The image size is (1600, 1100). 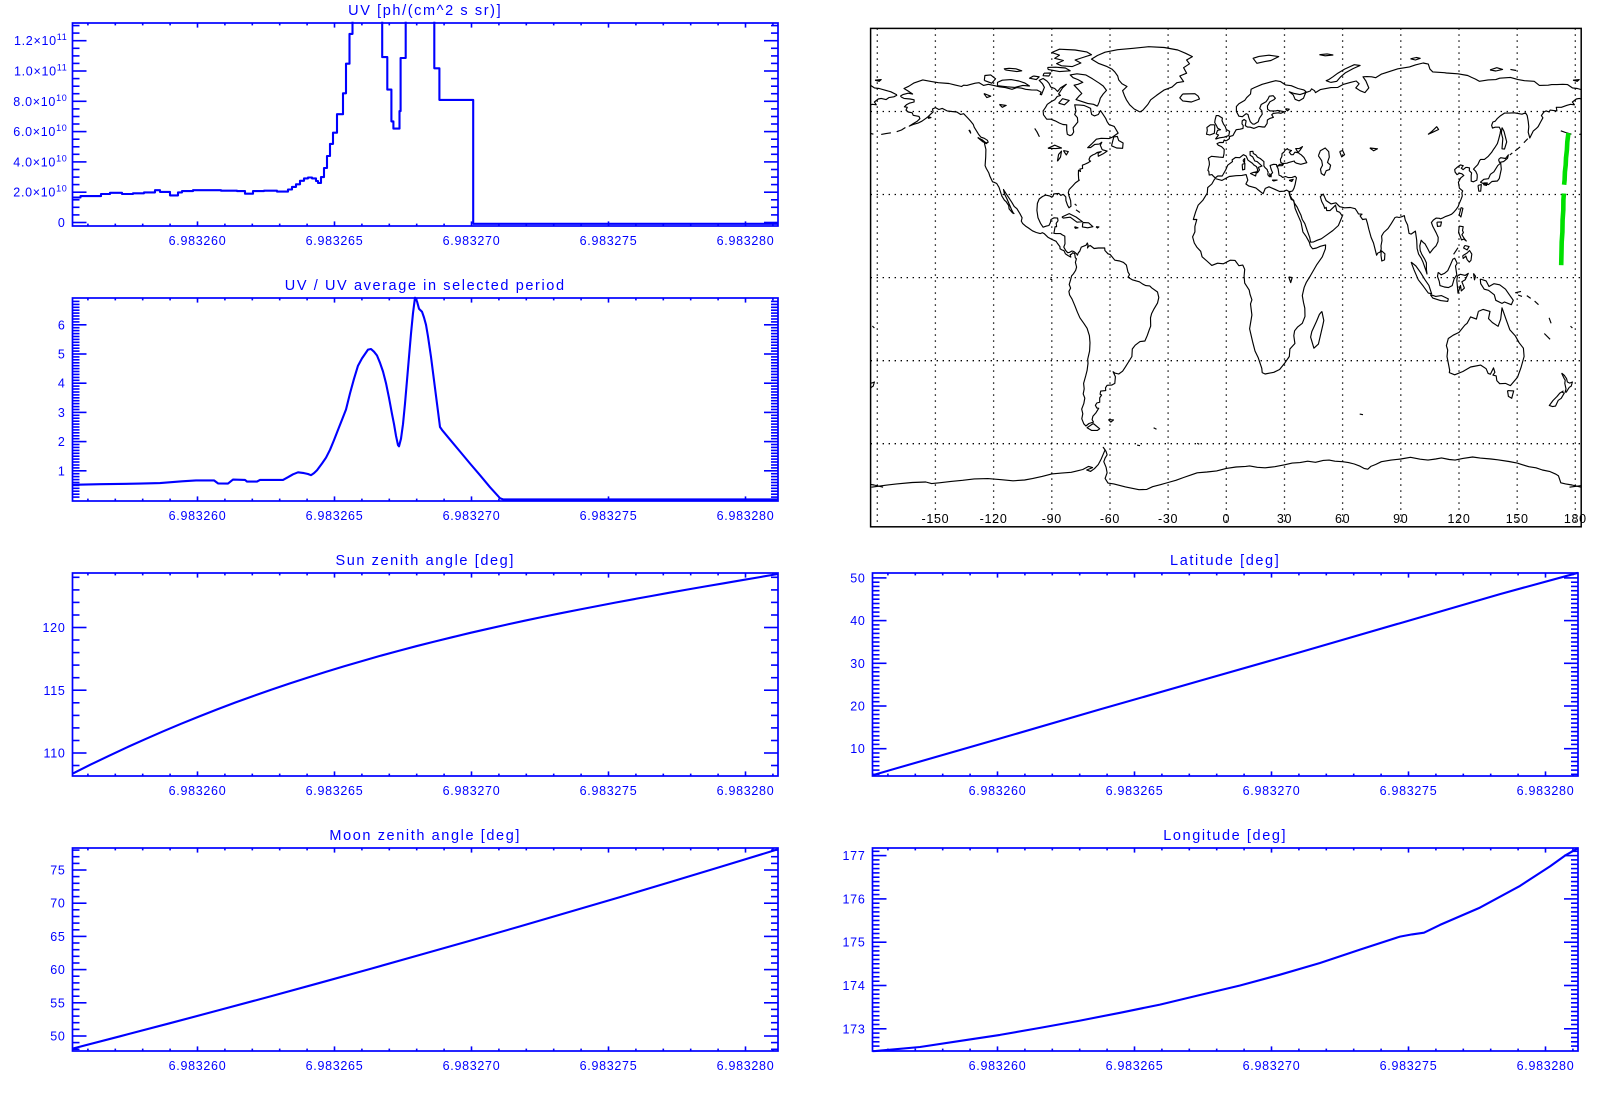 I want to click on svg-text: Moon zenith angle [deg], so click(x=425, y=836).